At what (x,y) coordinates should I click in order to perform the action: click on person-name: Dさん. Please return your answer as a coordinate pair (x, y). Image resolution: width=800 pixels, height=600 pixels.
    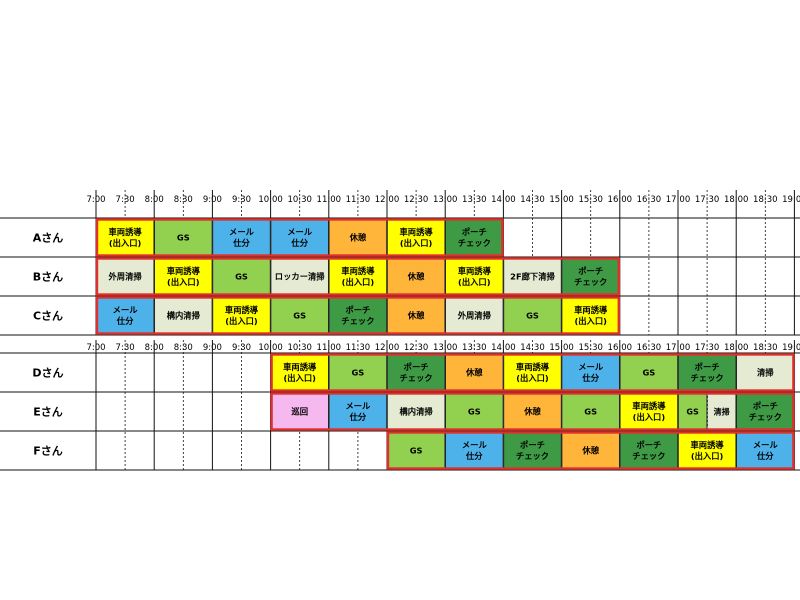
    Looking at the image, I should click on (47, 373).